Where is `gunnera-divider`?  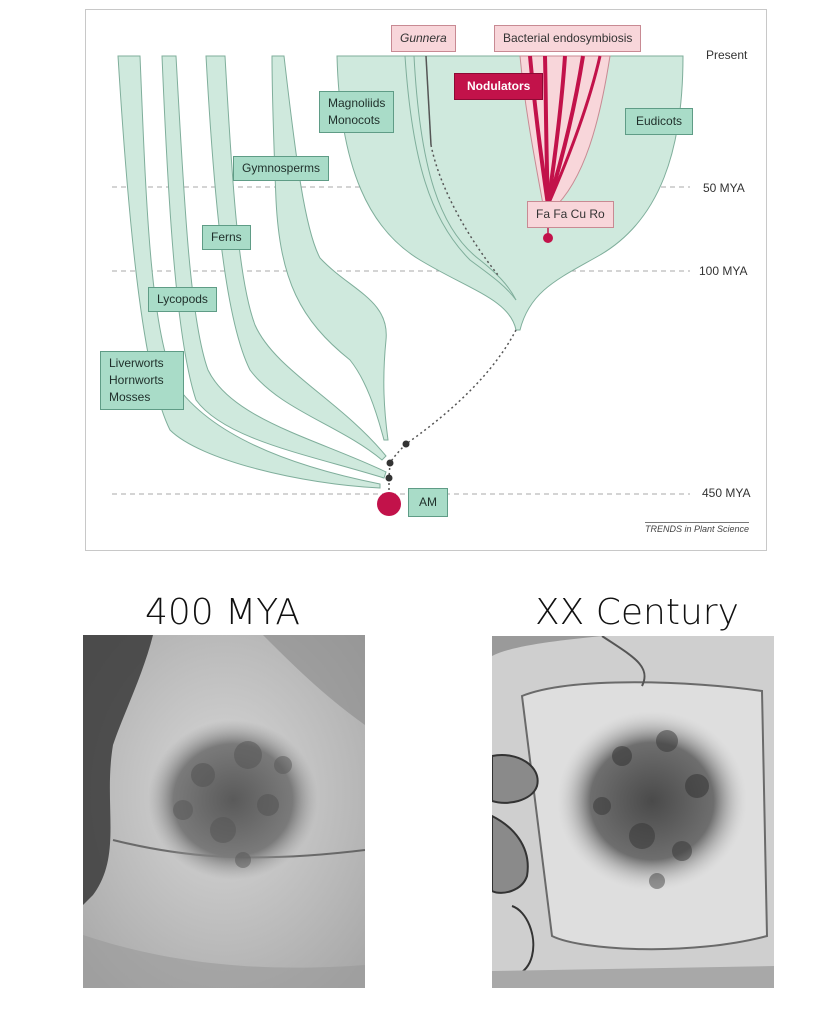 gunnera-divider is located at coordinates (465, 178).